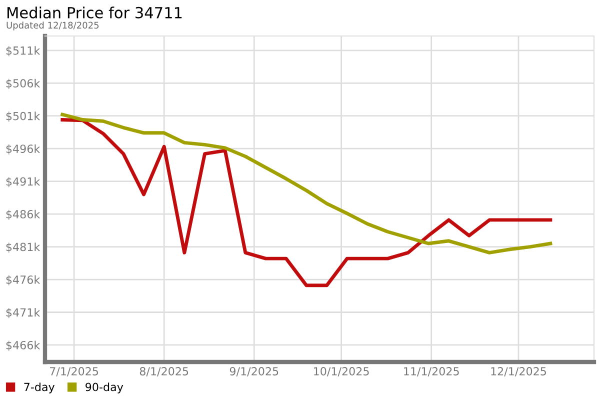  I want to click on y-tick-label: $476k, so click(23, 280).